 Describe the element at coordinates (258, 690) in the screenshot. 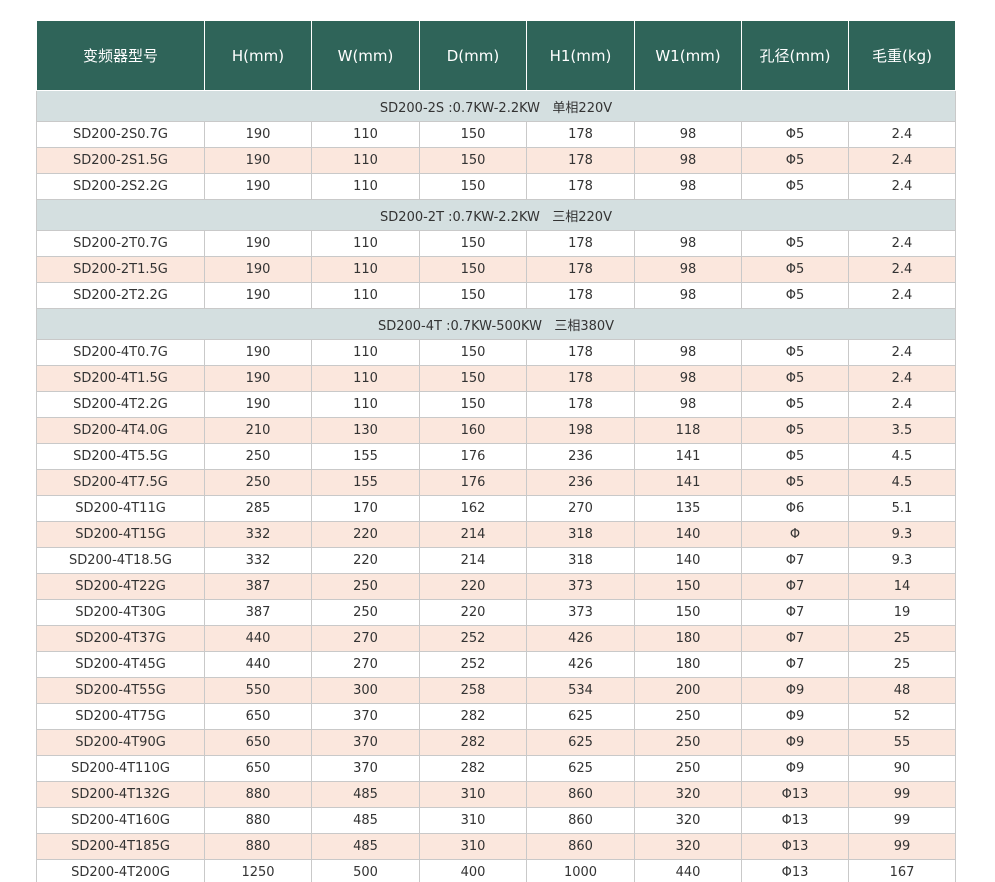

I see `data-cell: 550` at that location.